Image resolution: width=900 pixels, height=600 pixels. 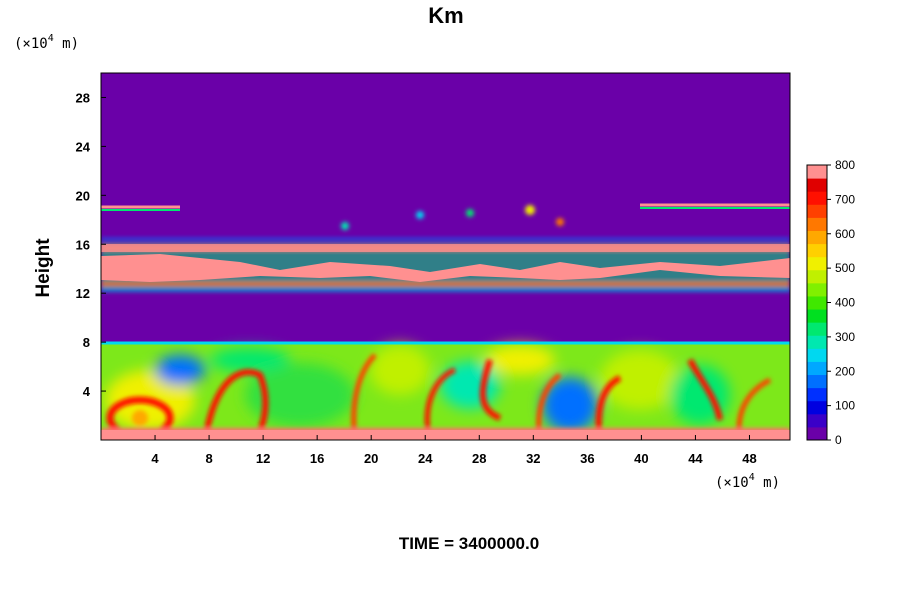 I want to click on y-axis-unit: (×104 m), so click(x=46, y=42).